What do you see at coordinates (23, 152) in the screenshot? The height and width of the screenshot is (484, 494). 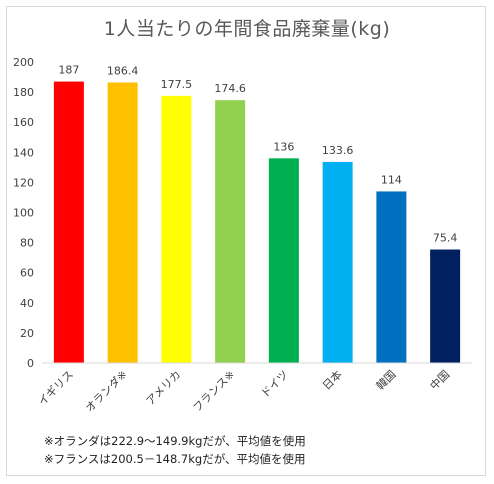 I see `y-tick-label: 140` at bounding box center [23, 152].